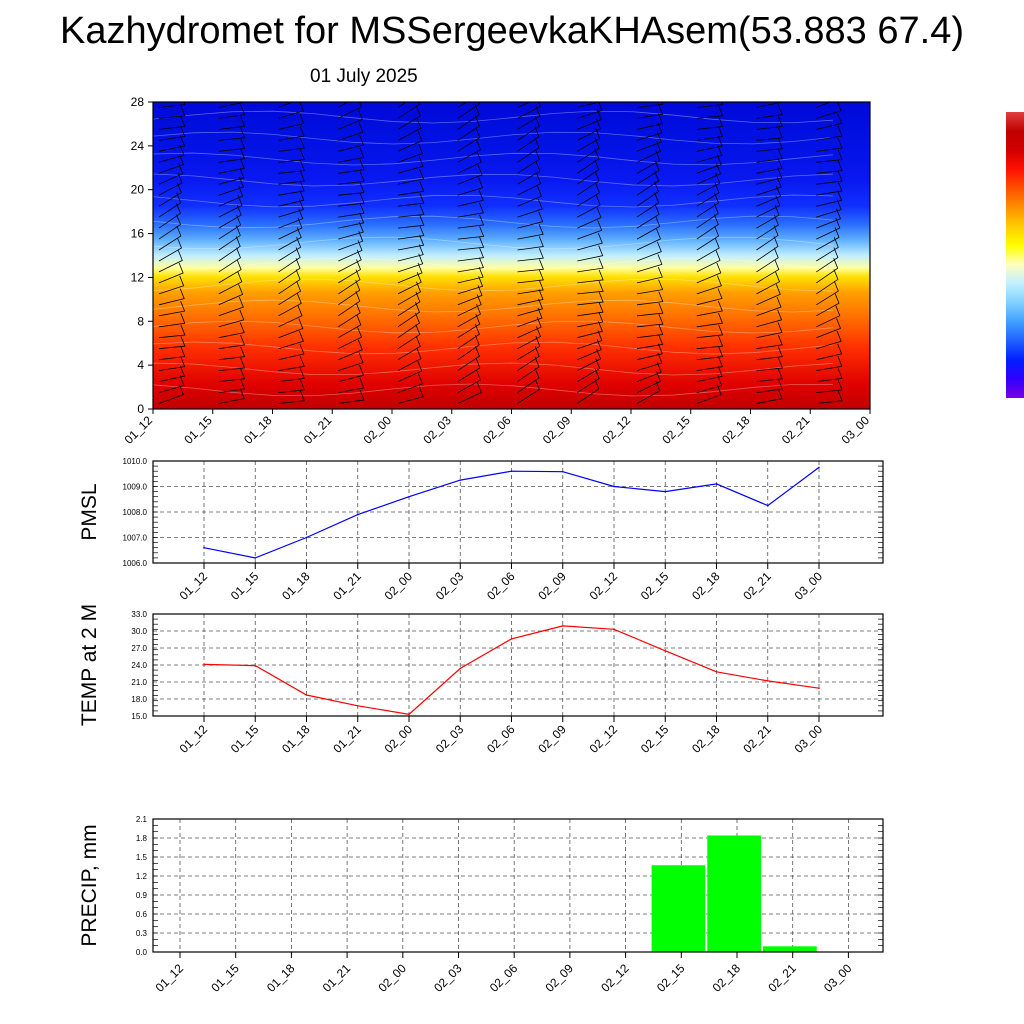 Image resolution: width=1024 pixels, height=1024 pixels. What do you see at coordinates (194, 739) in the screenshot?
I see `x-tick-label: 01_12` at bounding box center [194, 739].